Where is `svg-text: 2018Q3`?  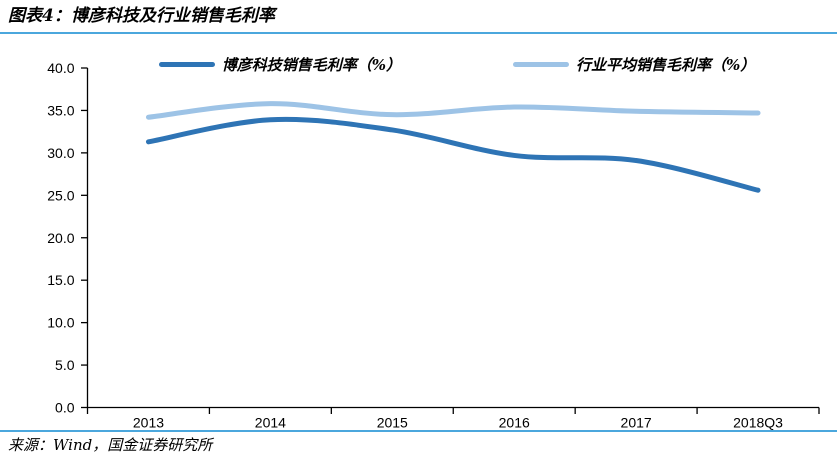
svg-text: 2018Q3 is located at coordinates (758, 423).